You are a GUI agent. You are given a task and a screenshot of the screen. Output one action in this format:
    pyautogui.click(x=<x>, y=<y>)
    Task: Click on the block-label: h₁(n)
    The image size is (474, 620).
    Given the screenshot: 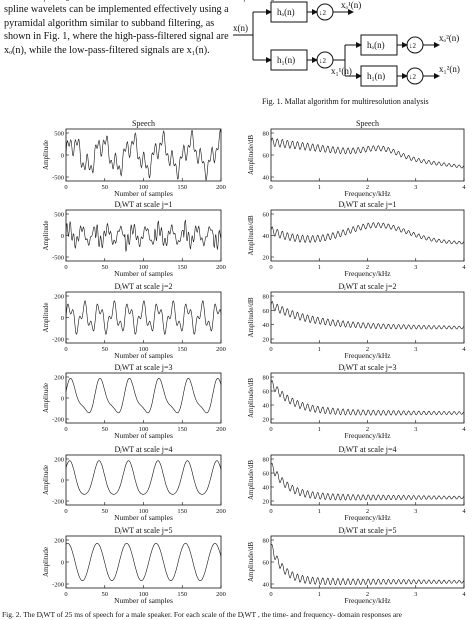 What is the action you would take?
    pyautogui.click(x=286, y=60)
    